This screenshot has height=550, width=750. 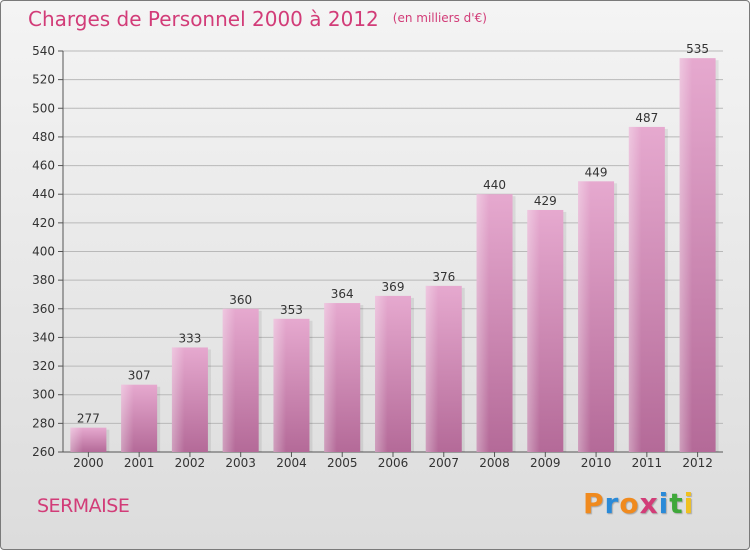 I want to click on data-label: 360, so click(x=240, y=300).